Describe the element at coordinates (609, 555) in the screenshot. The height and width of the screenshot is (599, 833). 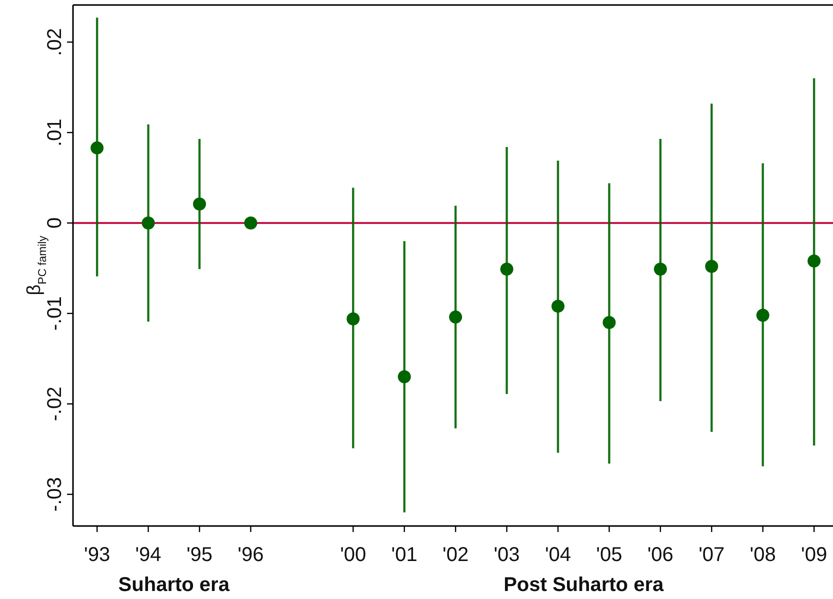
I see `x-tick-label: '05` at that location.